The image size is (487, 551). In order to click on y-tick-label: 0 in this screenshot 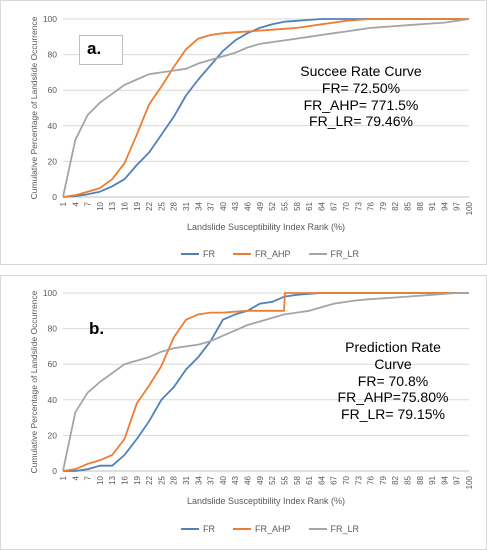, I will do `click(54, 197)`.